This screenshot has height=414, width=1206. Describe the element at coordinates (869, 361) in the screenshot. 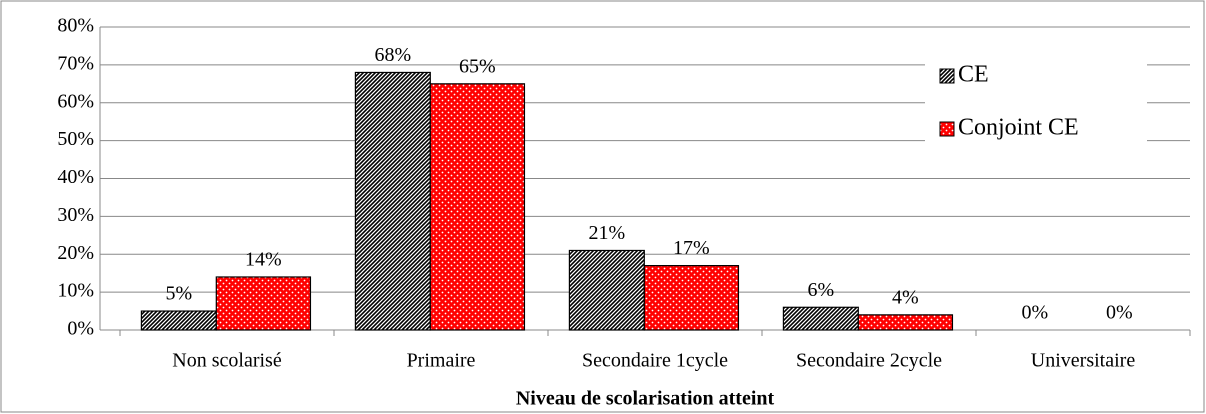

I see `x-tick-label: Secondaire 2cycle` at that location.